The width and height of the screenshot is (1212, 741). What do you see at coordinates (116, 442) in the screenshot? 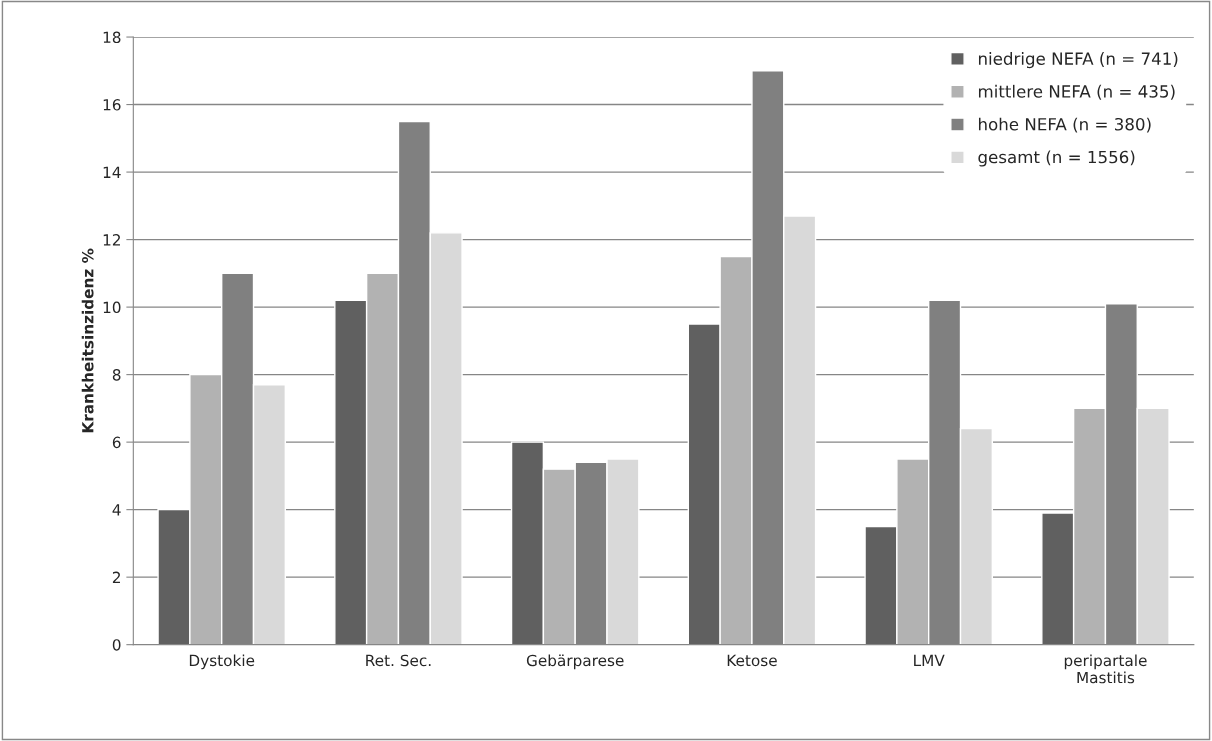
I see `y-tick-label: 6` at bounding box center [116, 442].